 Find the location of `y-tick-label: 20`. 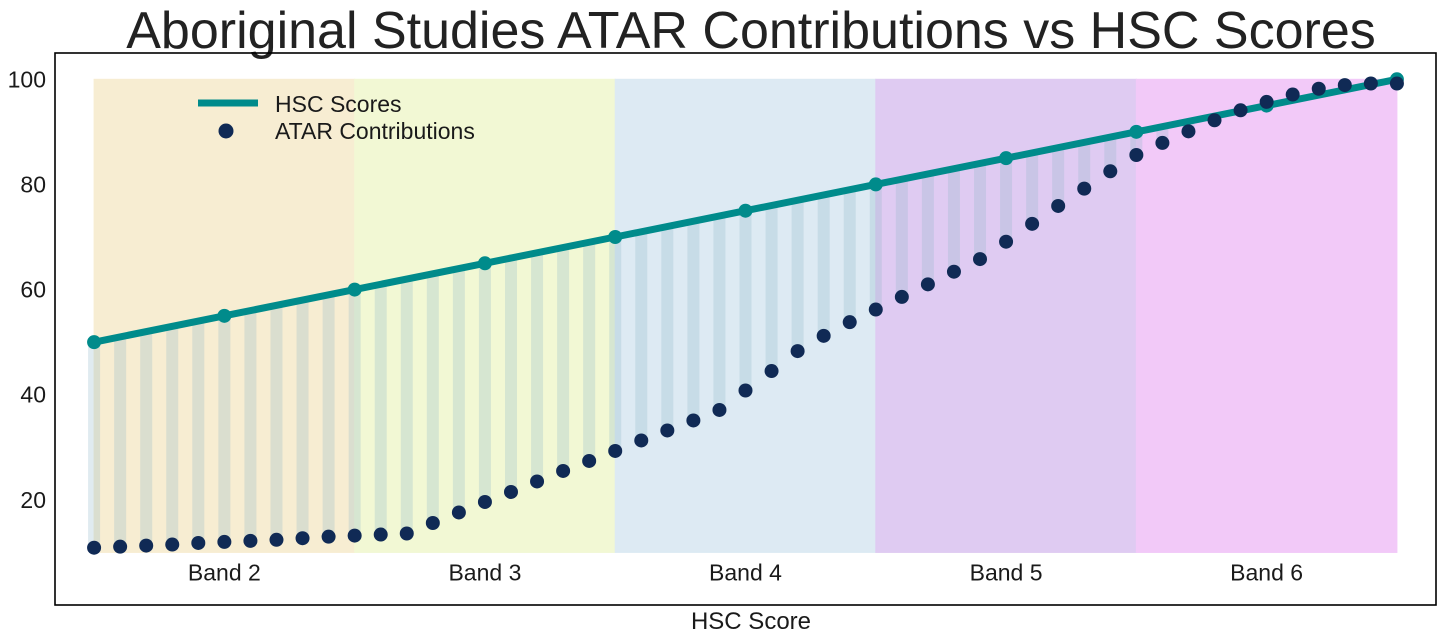

y-tick-label: 20 is located at coordinates (33, 500).